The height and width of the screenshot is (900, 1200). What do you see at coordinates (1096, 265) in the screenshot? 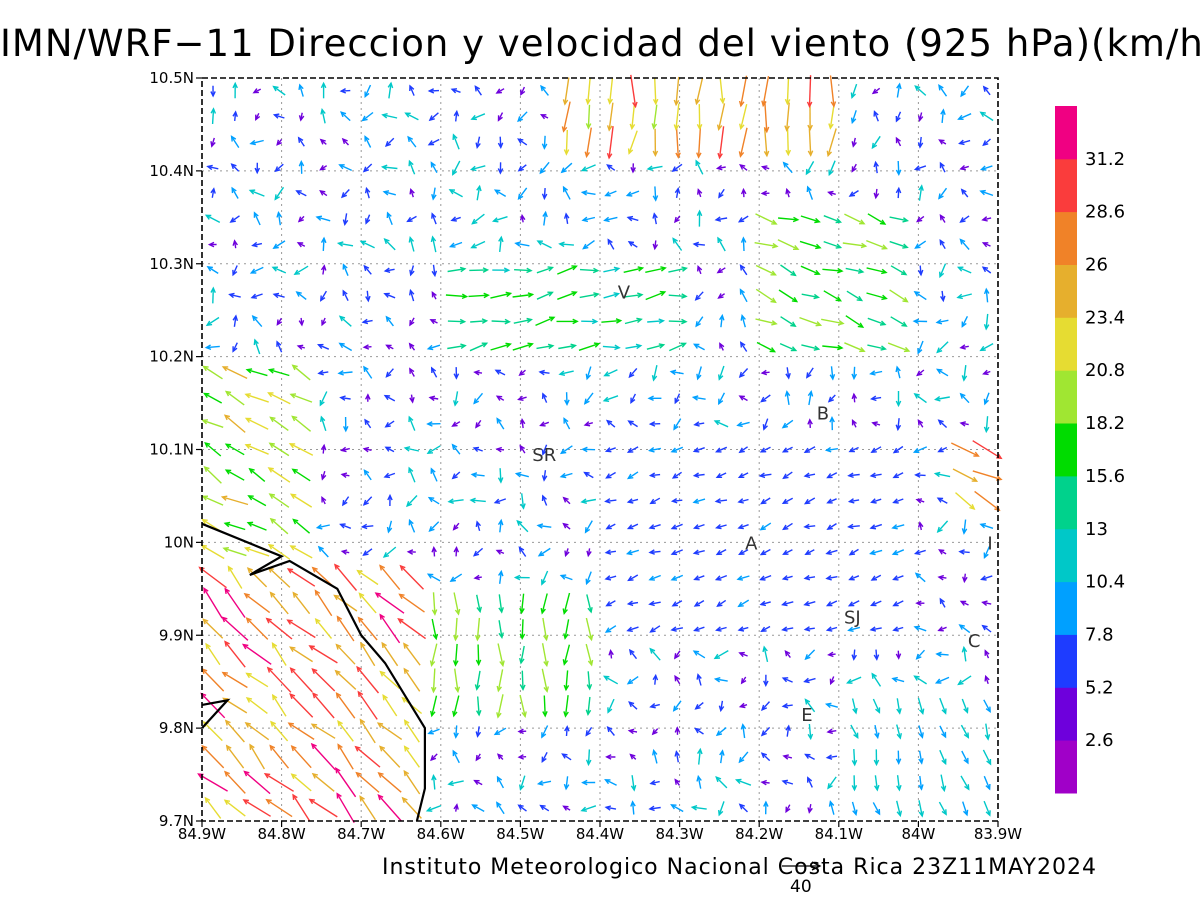
I see `color-bar-label: 26` at bounding box center [1096, 265].